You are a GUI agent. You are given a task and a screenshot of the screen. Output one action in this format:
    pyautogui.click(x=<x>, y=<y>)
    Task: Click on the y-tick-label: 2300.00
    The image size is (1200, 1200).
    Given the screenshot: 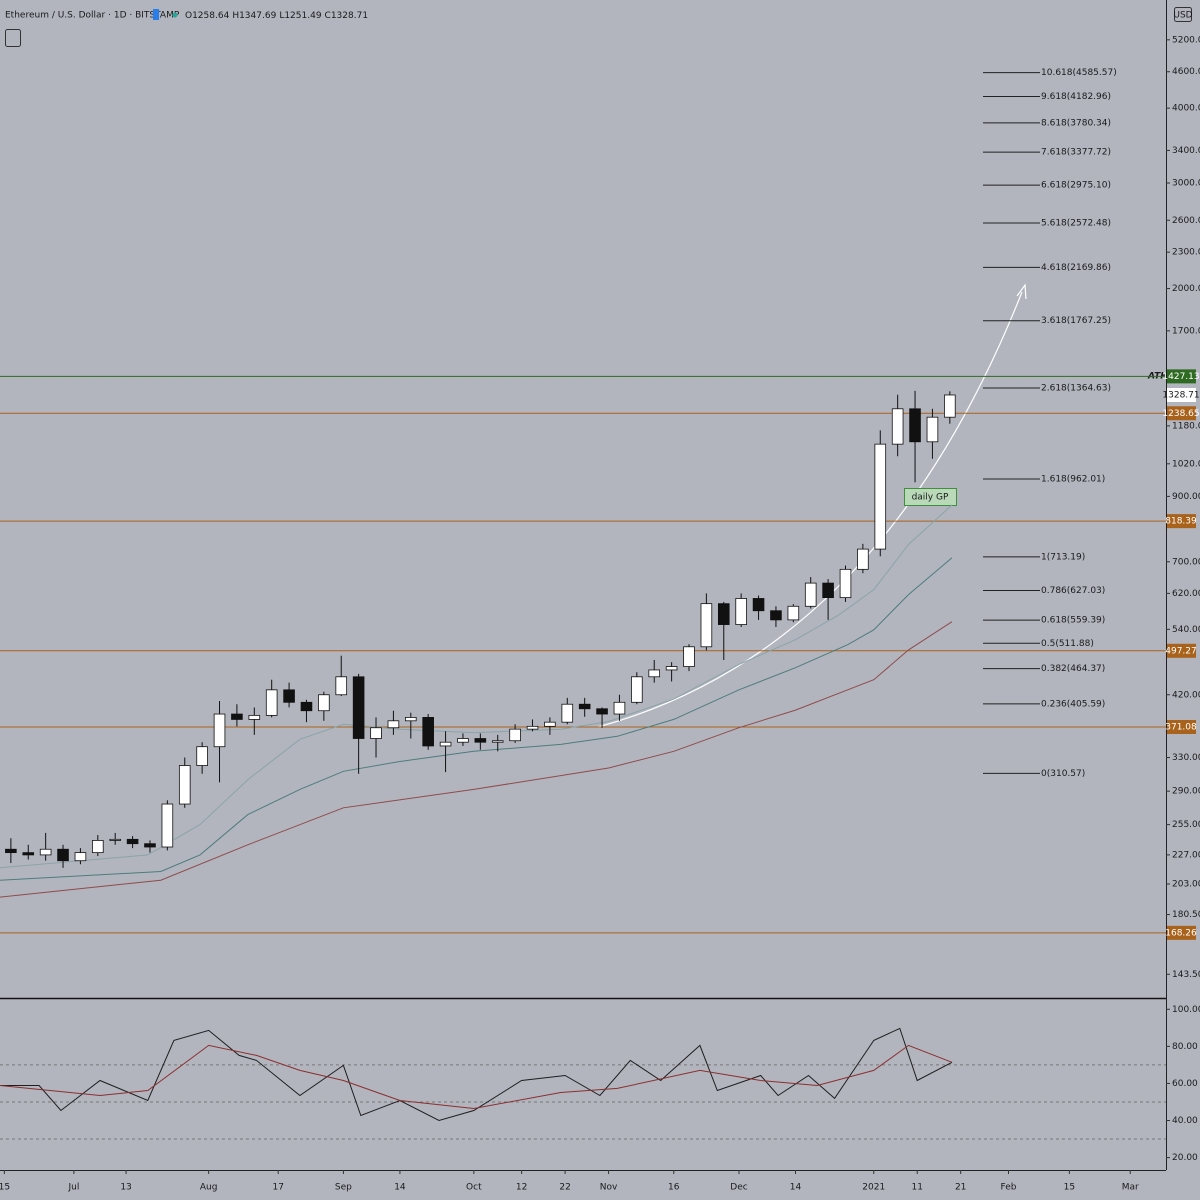 What is the action you would take?
    pyautogui.click(x=1186, y=253)
    